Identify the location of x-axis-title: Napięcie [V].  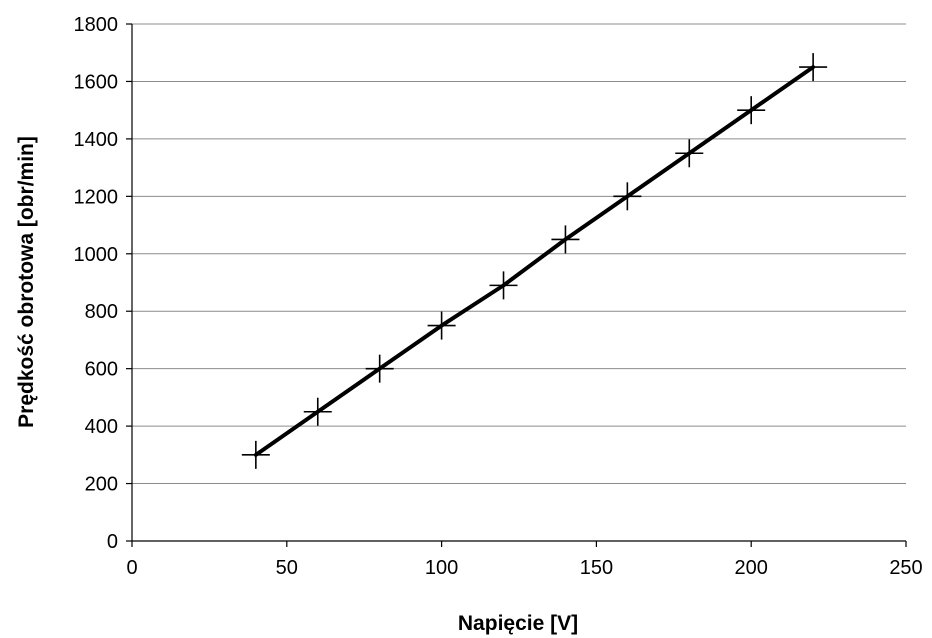
(518, 623).